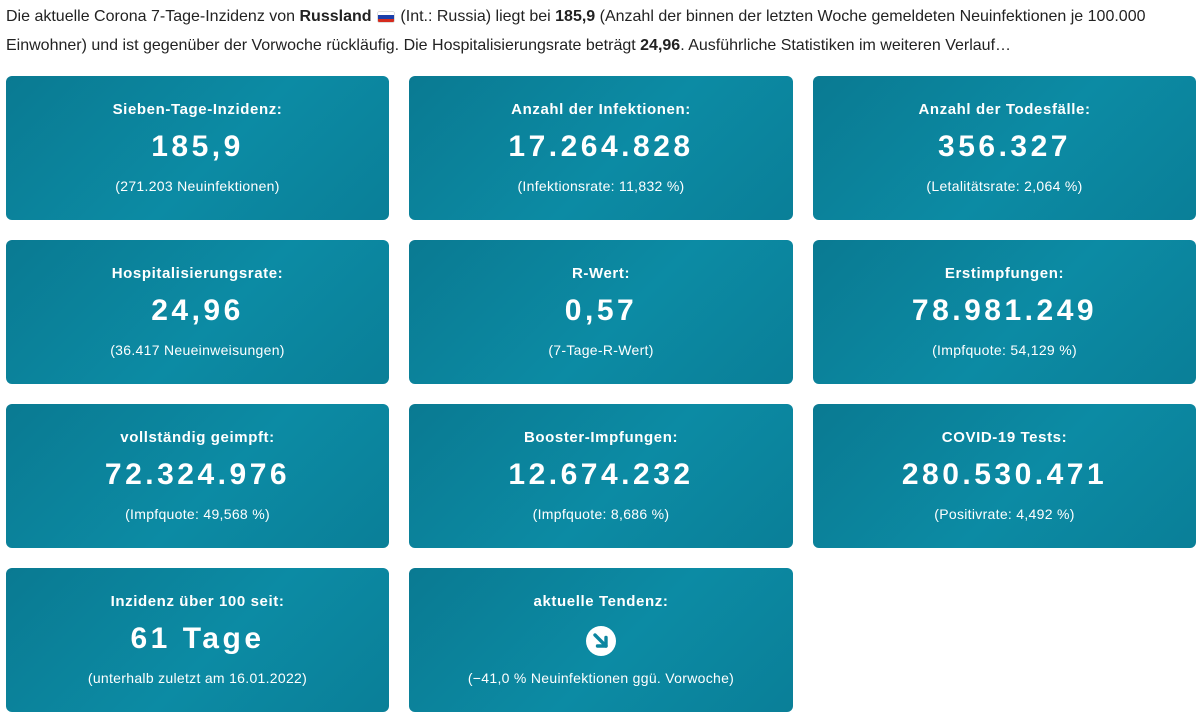  I want to click on card-subtext: (Letalitätsrate: 2,064 %), so click(1004, 186).